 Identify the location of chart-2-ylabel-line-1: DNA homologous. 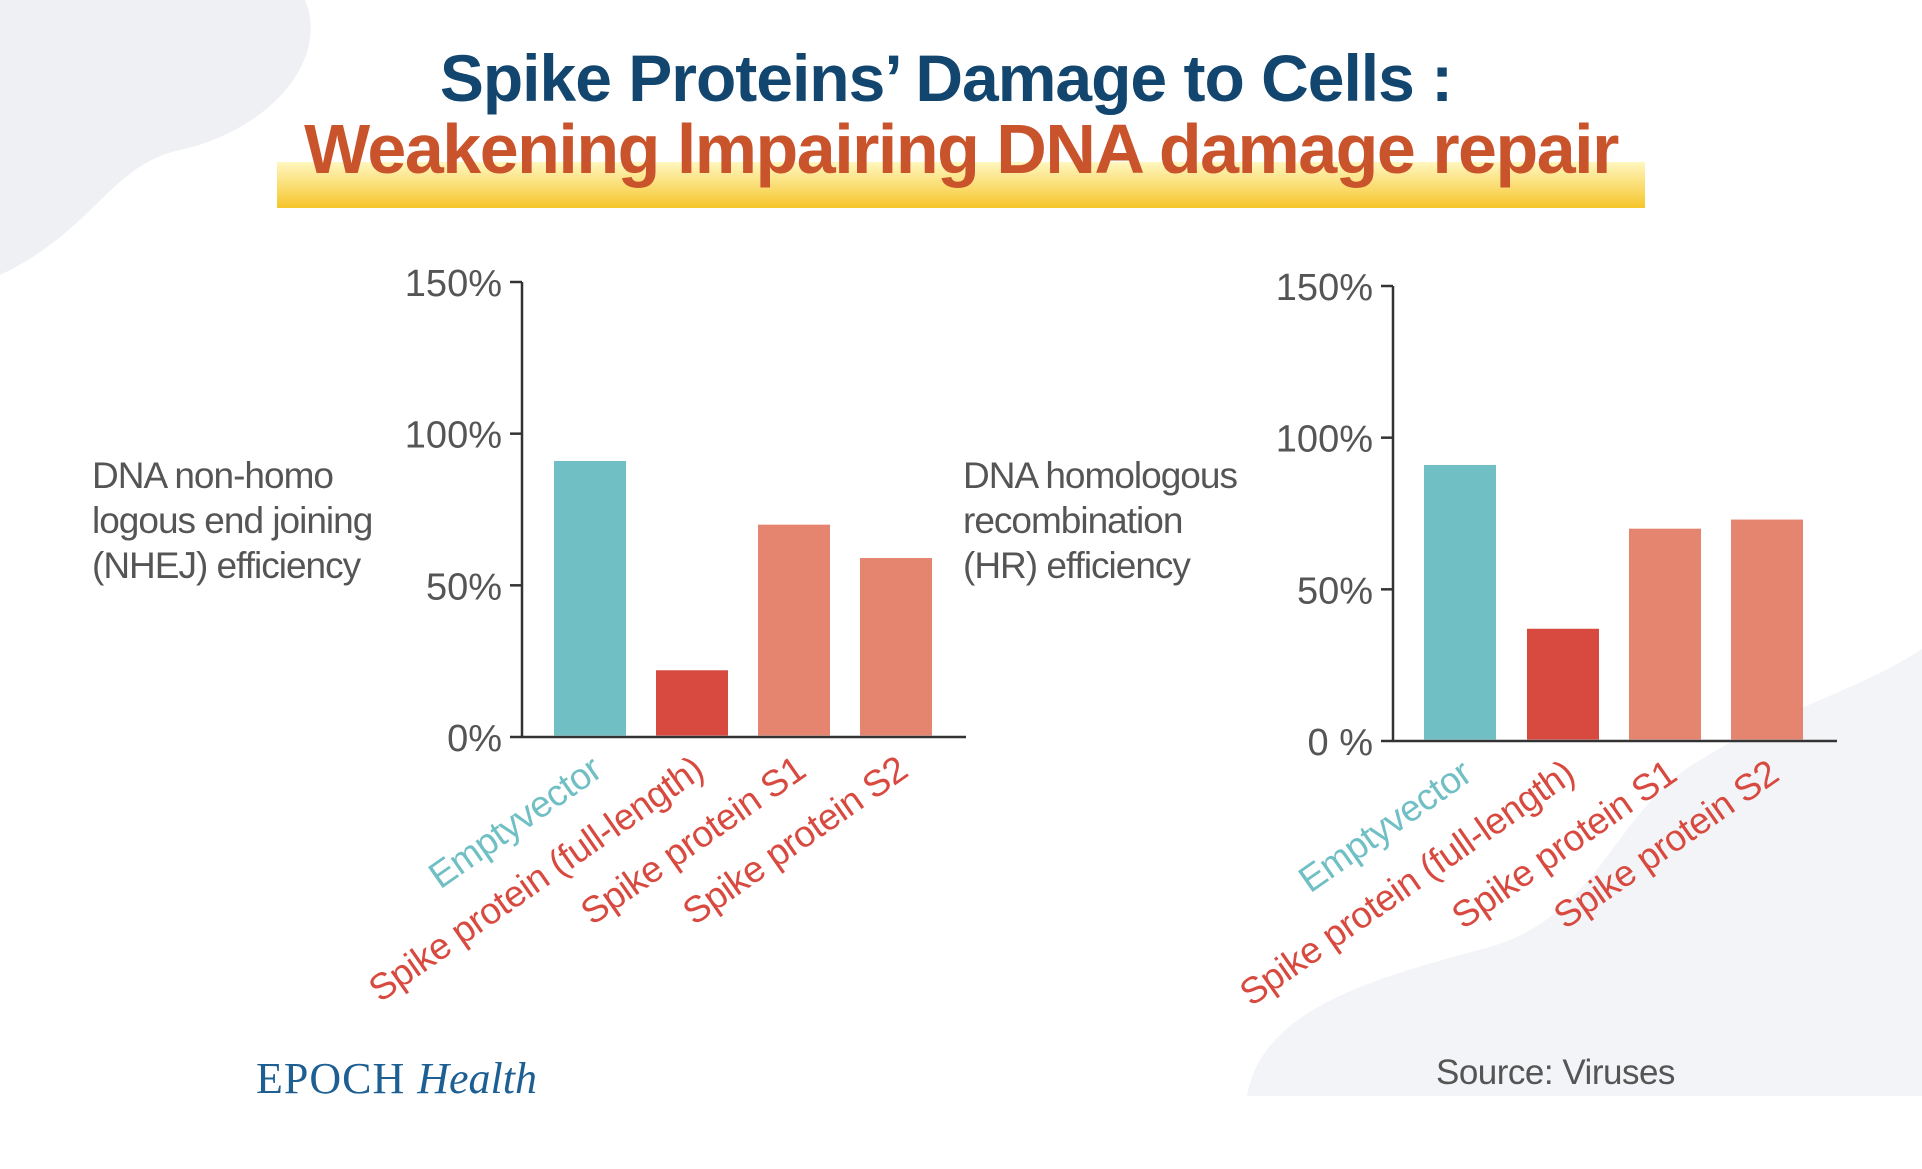
(1100, 475).